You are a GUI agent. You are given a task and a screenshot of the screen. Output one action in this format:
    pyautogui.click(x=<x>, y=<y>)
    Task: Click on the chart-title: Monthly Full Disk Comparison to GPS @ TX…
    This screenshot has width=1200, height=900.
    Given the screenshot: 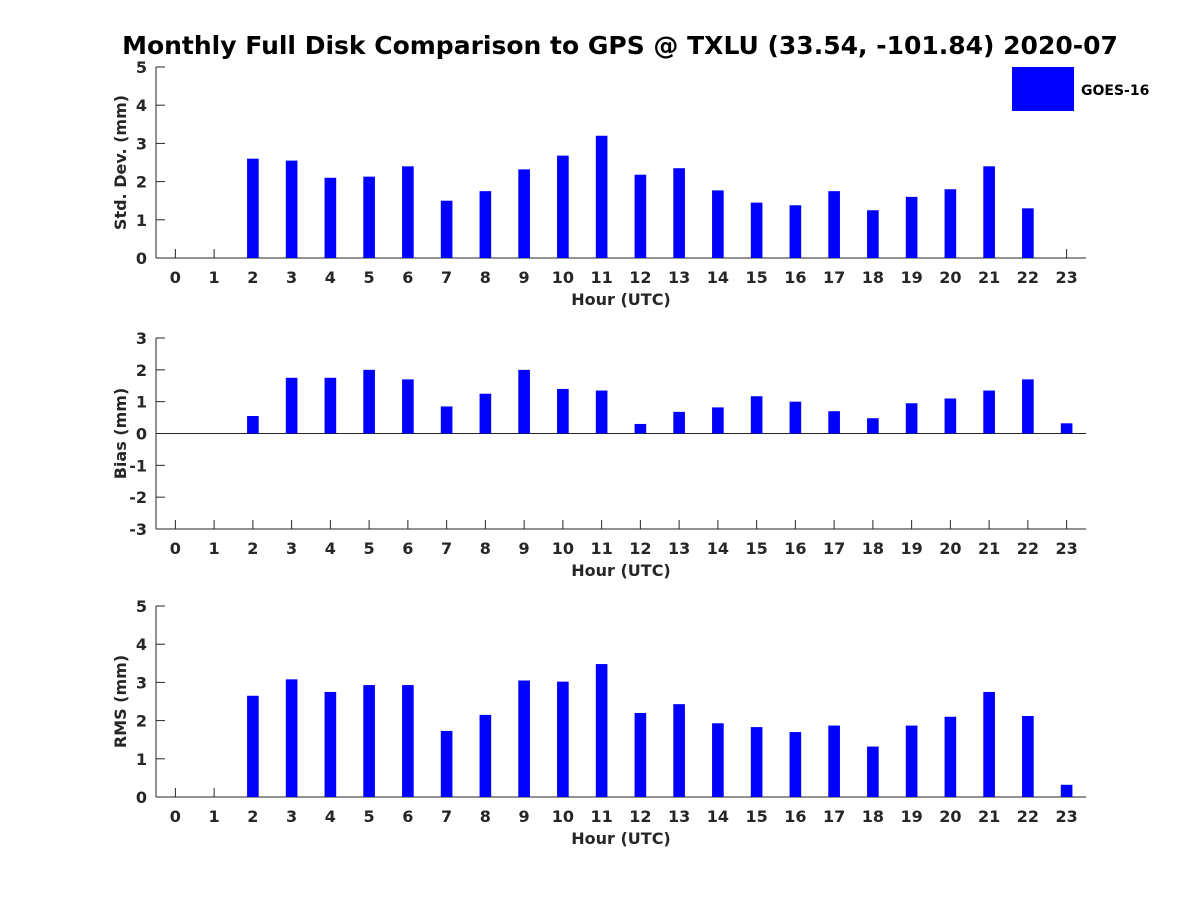 What is the action you would take?
    pyautogui.click(x=620, y=45)
    